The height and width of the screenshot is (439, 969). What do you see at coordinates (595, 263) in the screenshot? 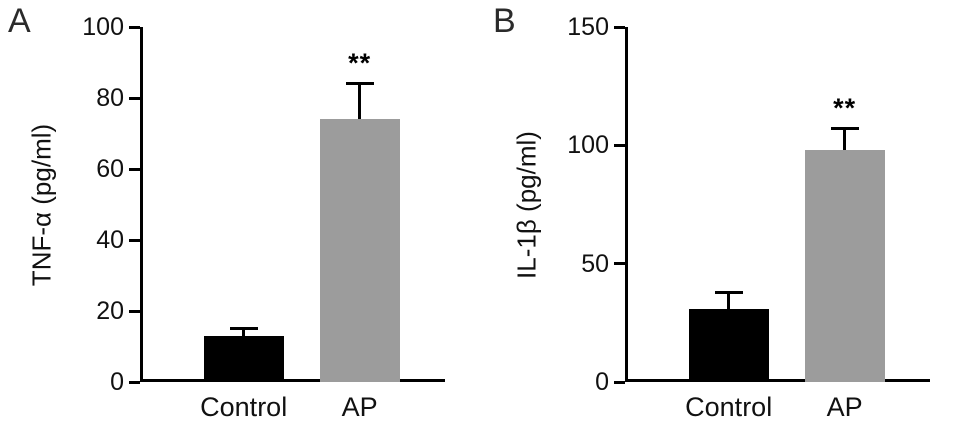
I see `y-axis-tick-label: 50` at bounding box center [595, 263].